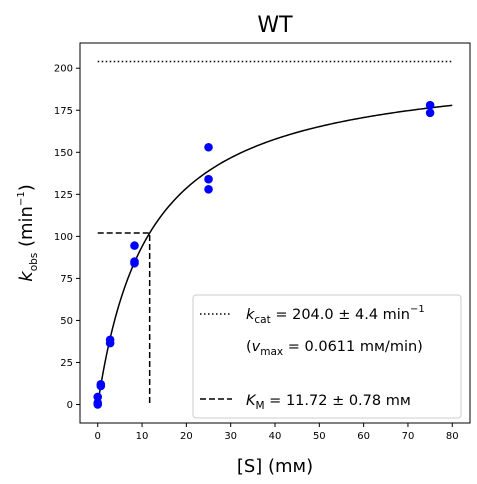 This screenshot has width=477, height=484. Describe the element at coordinates (66, 279) in the screenshot. I see `y-tick-label: 75` at that location.